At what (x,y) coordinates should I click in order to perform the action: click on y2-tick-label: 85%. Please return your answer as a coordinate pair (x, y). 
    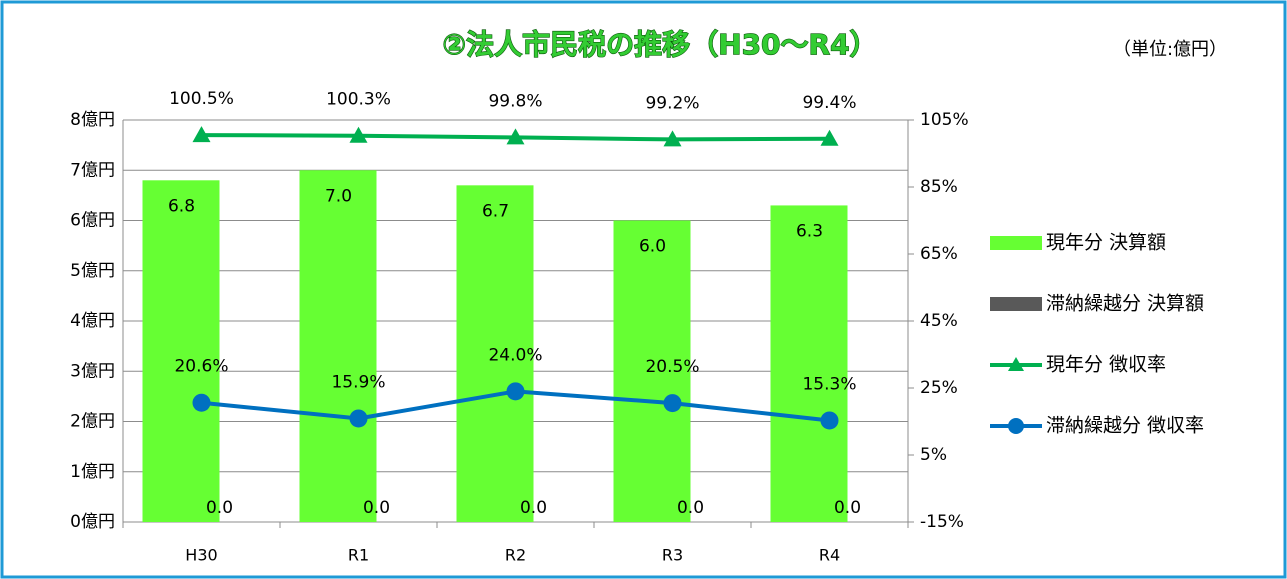
    Looking at the image, I should click on (939, 187).